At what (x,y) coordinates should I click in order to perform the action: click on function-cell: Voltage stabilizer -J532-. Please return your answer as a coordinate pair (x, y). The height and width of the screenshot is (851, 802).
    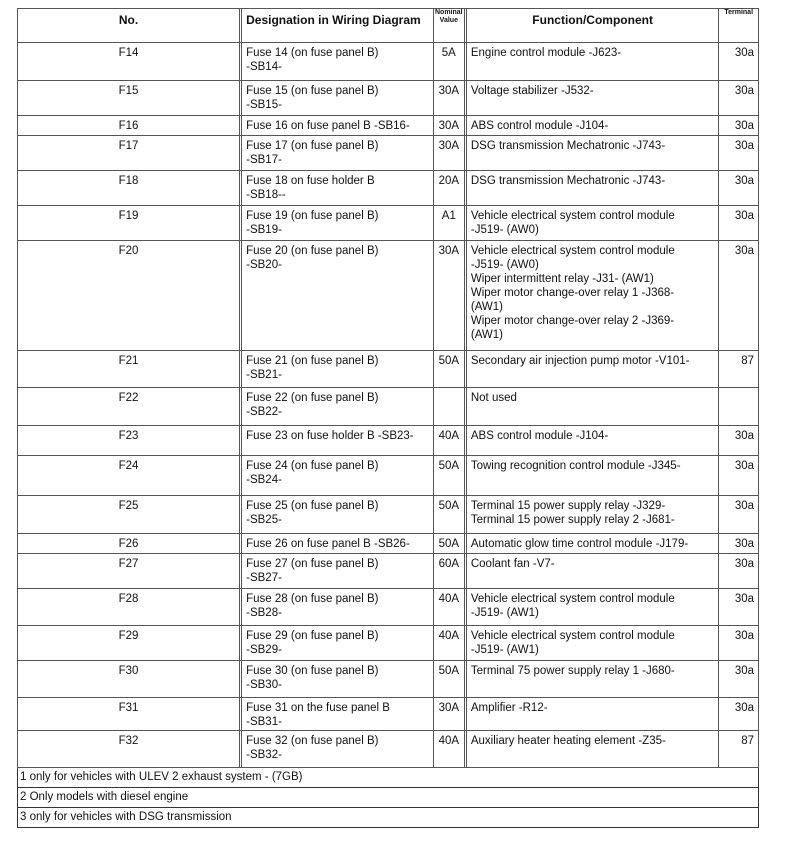
    Looking at the image, I should click on (592, 98).